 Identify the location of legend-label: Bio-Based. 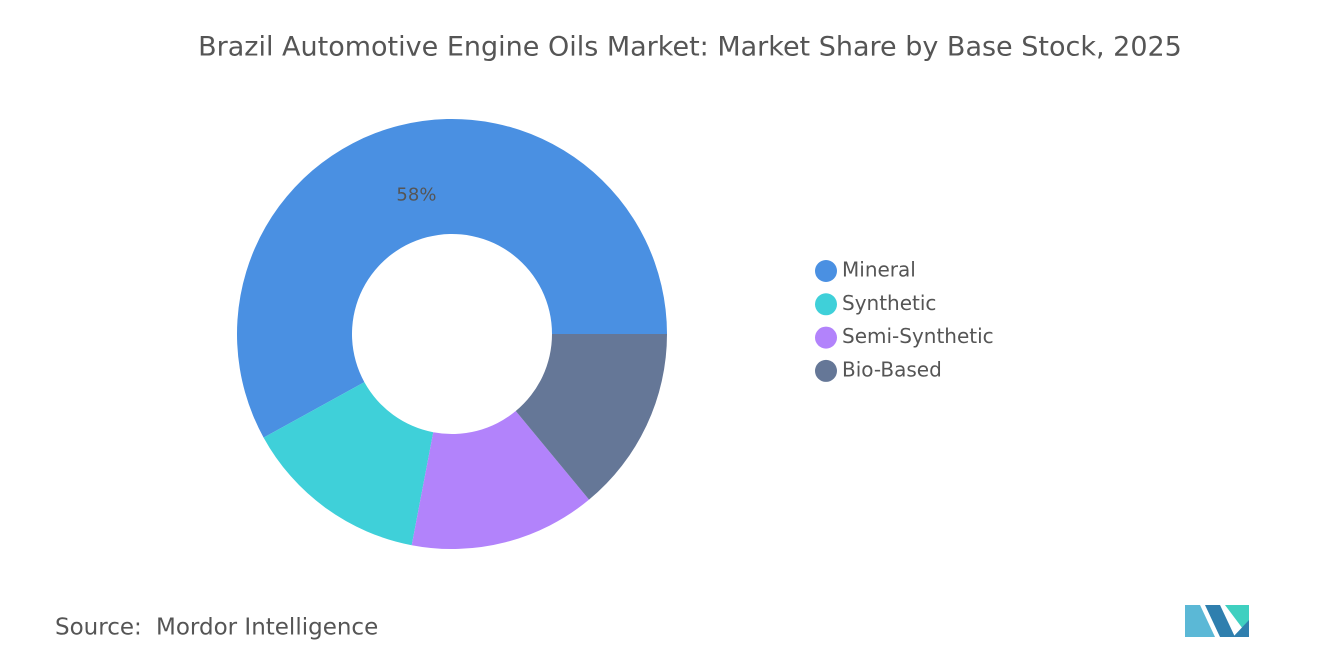
(892, 369).